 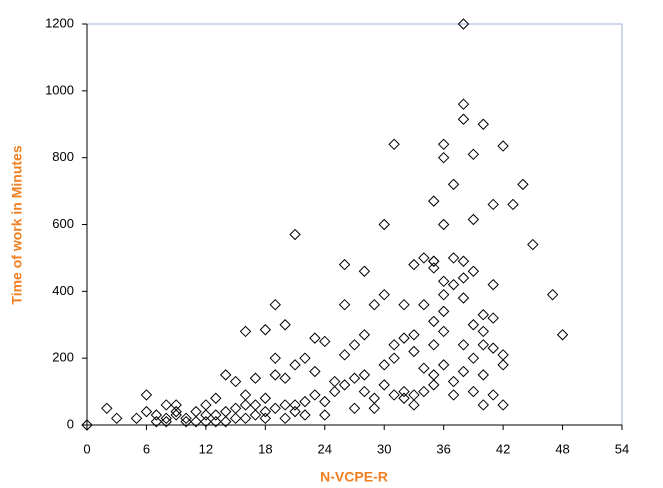 I want to click on y-tick-label: 1000, so click(x=59, y=89).